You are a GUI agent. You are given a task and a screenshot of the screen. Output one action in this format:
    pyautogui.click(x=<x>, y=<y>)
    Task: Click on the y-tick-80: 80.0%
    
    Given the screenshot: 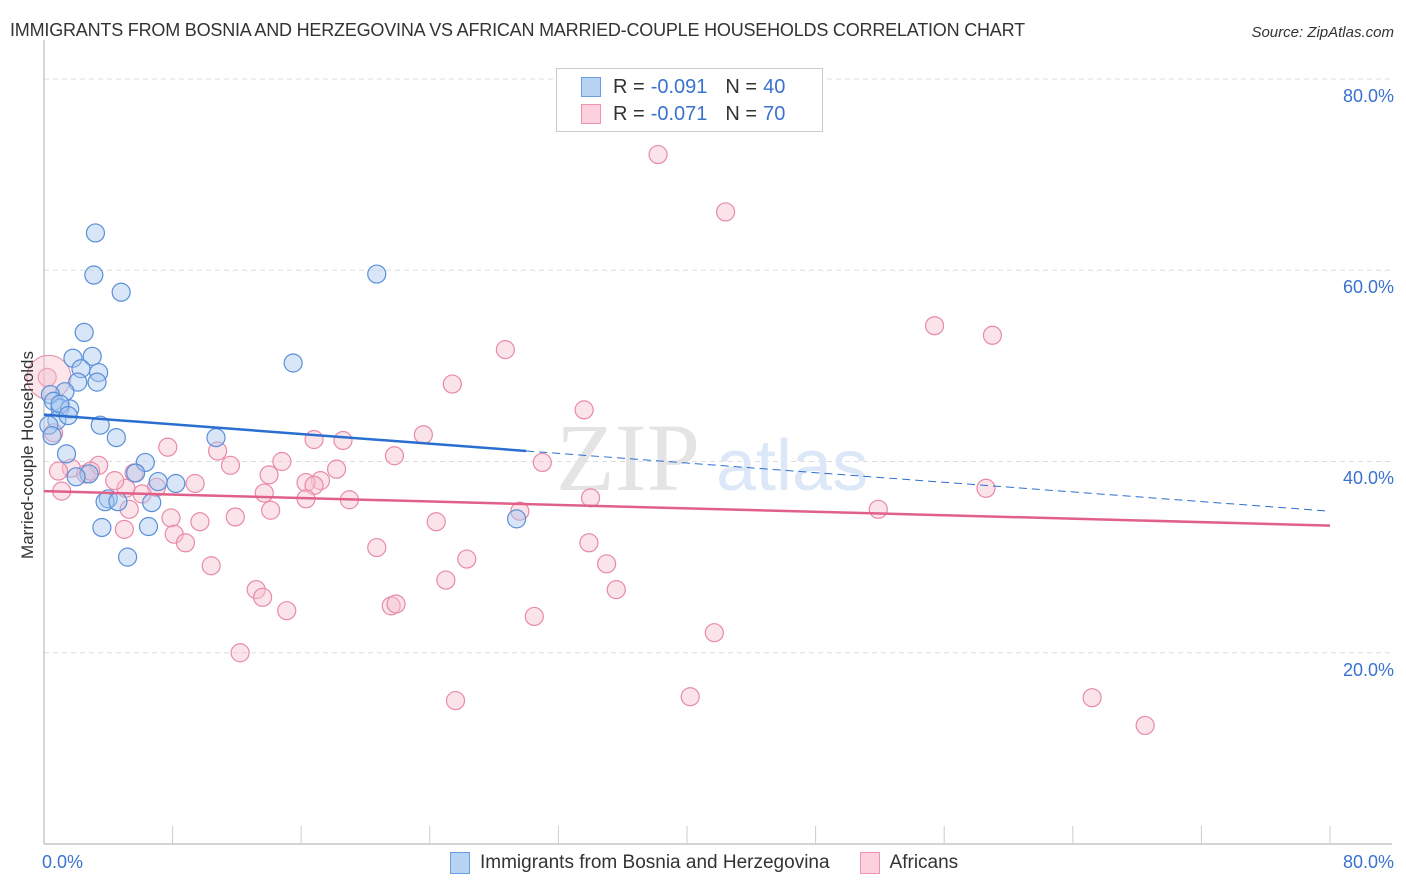 What is the action you would take?
    pyautogui.click(x=1368, y=96)
    